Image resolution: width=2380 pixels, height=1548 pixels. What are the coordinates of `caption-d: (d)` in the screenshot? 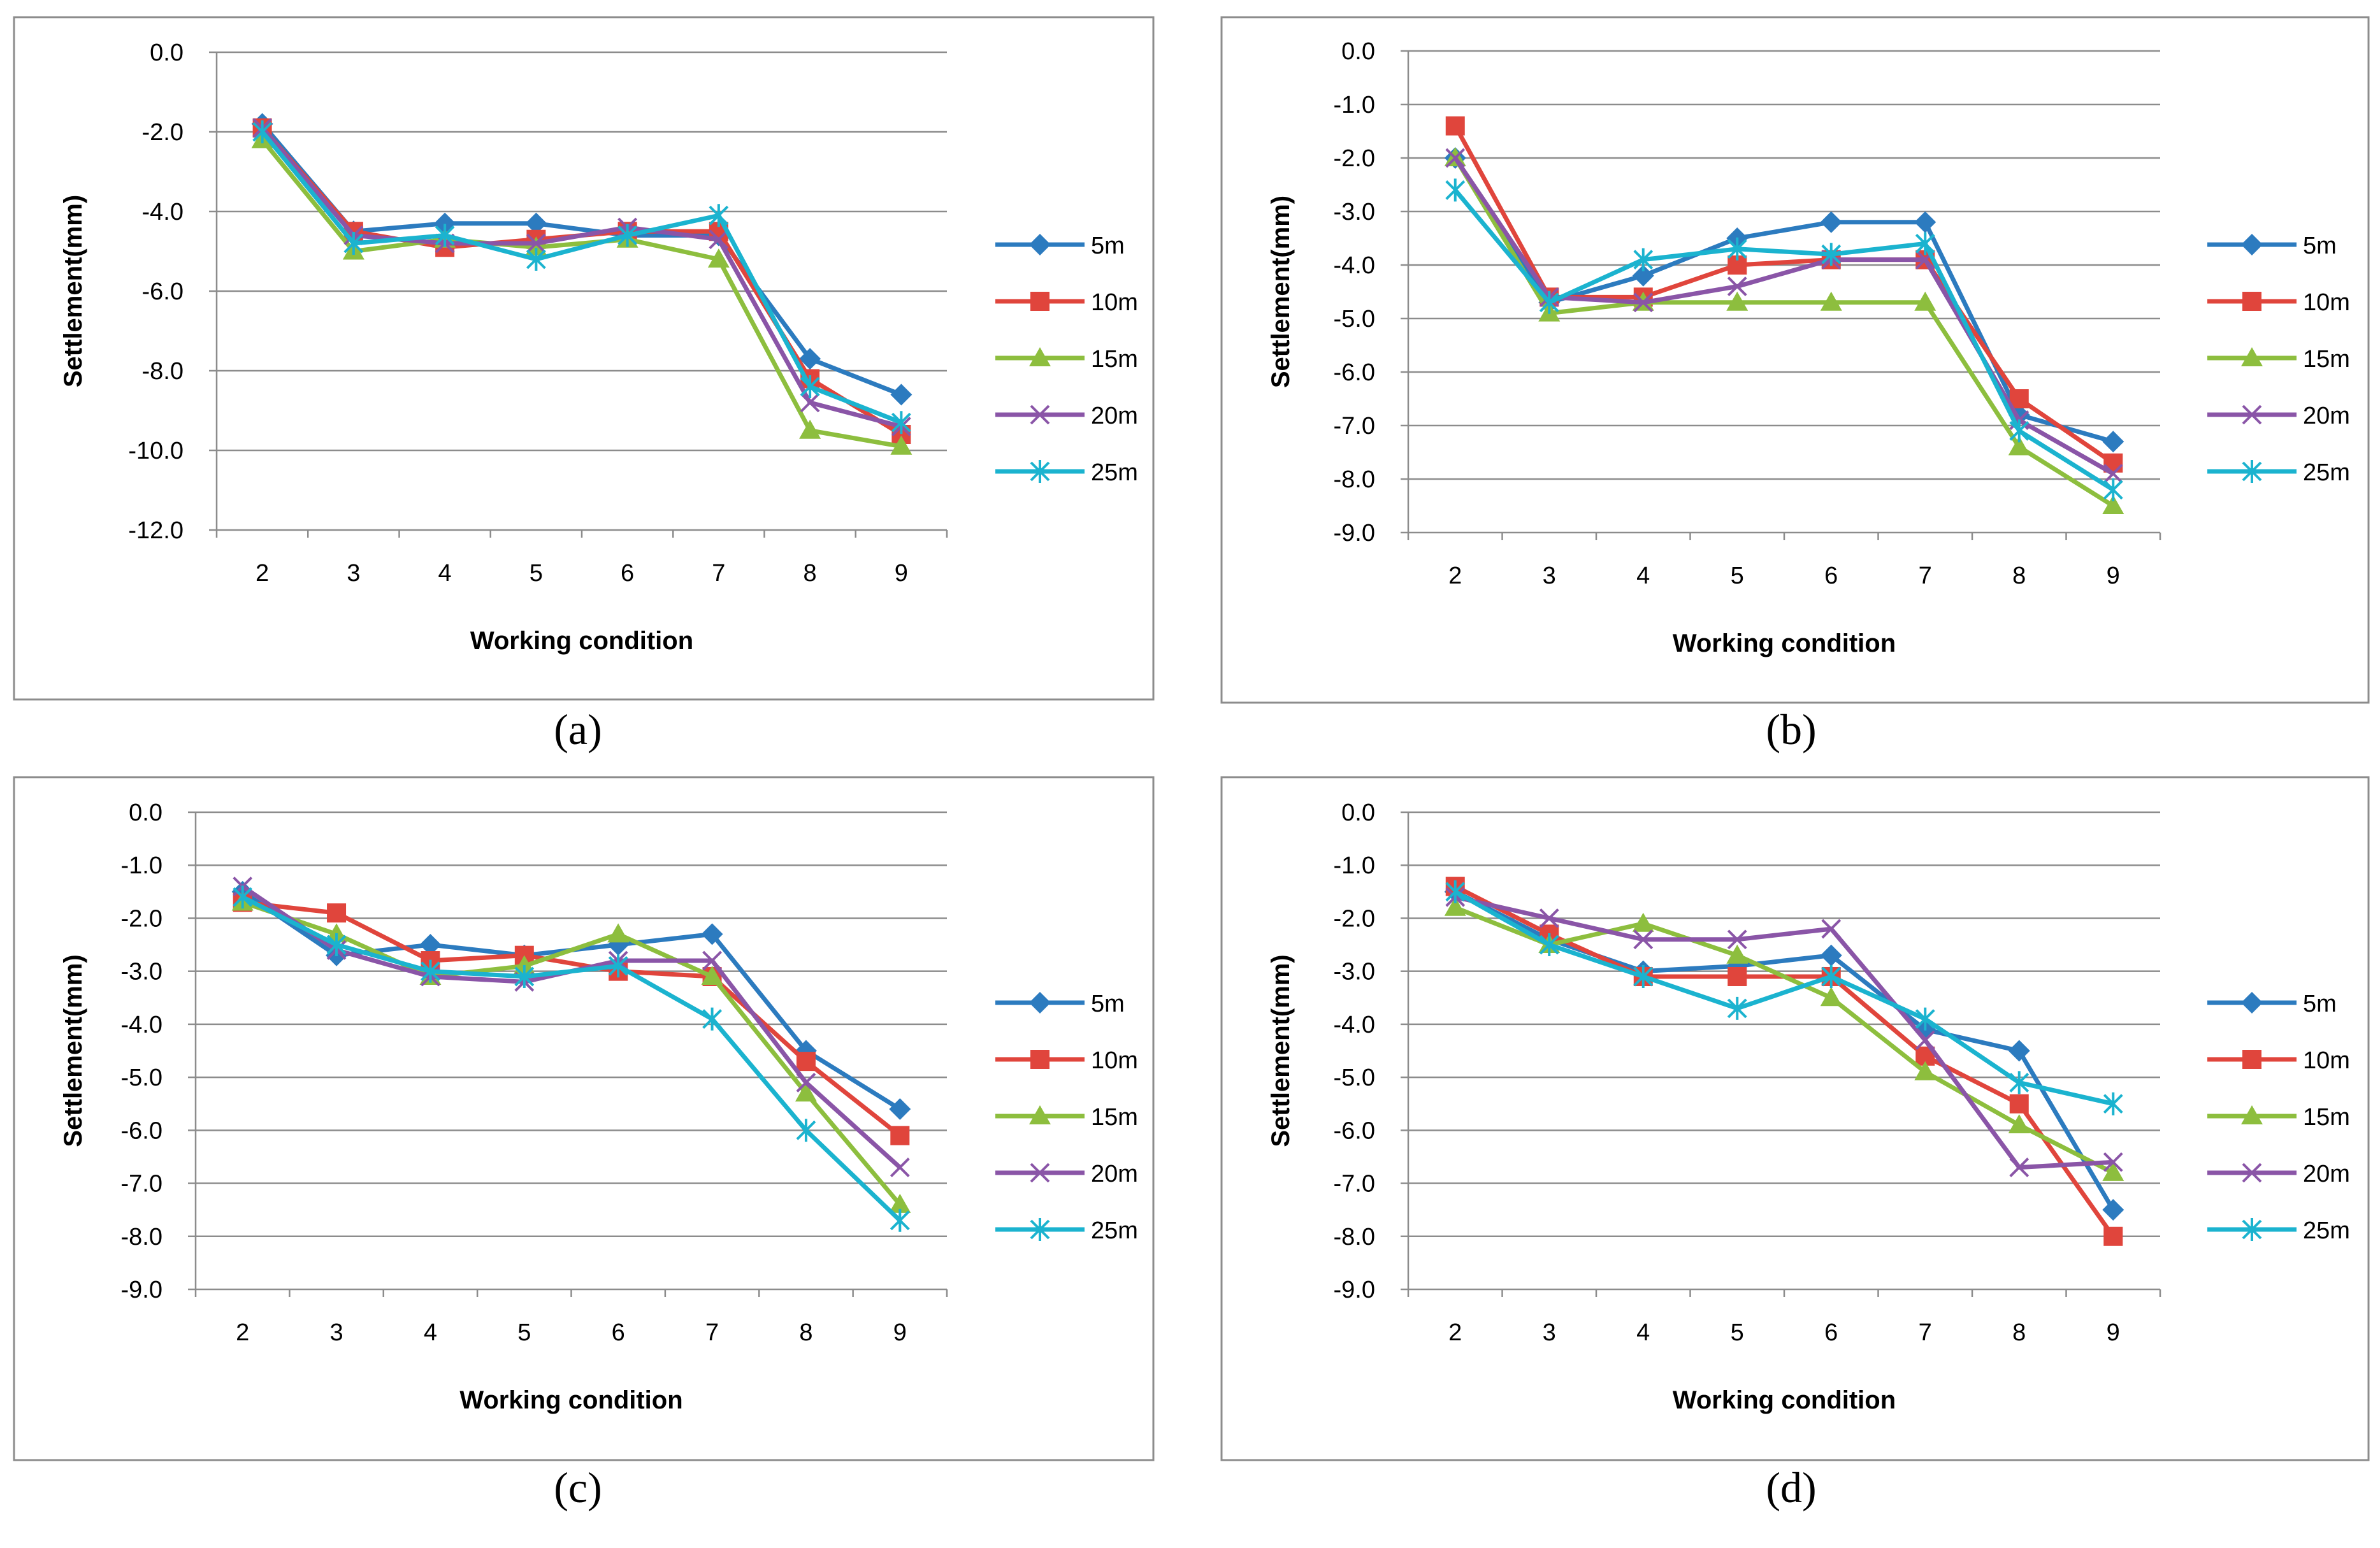 It's located at (1791, 1487).